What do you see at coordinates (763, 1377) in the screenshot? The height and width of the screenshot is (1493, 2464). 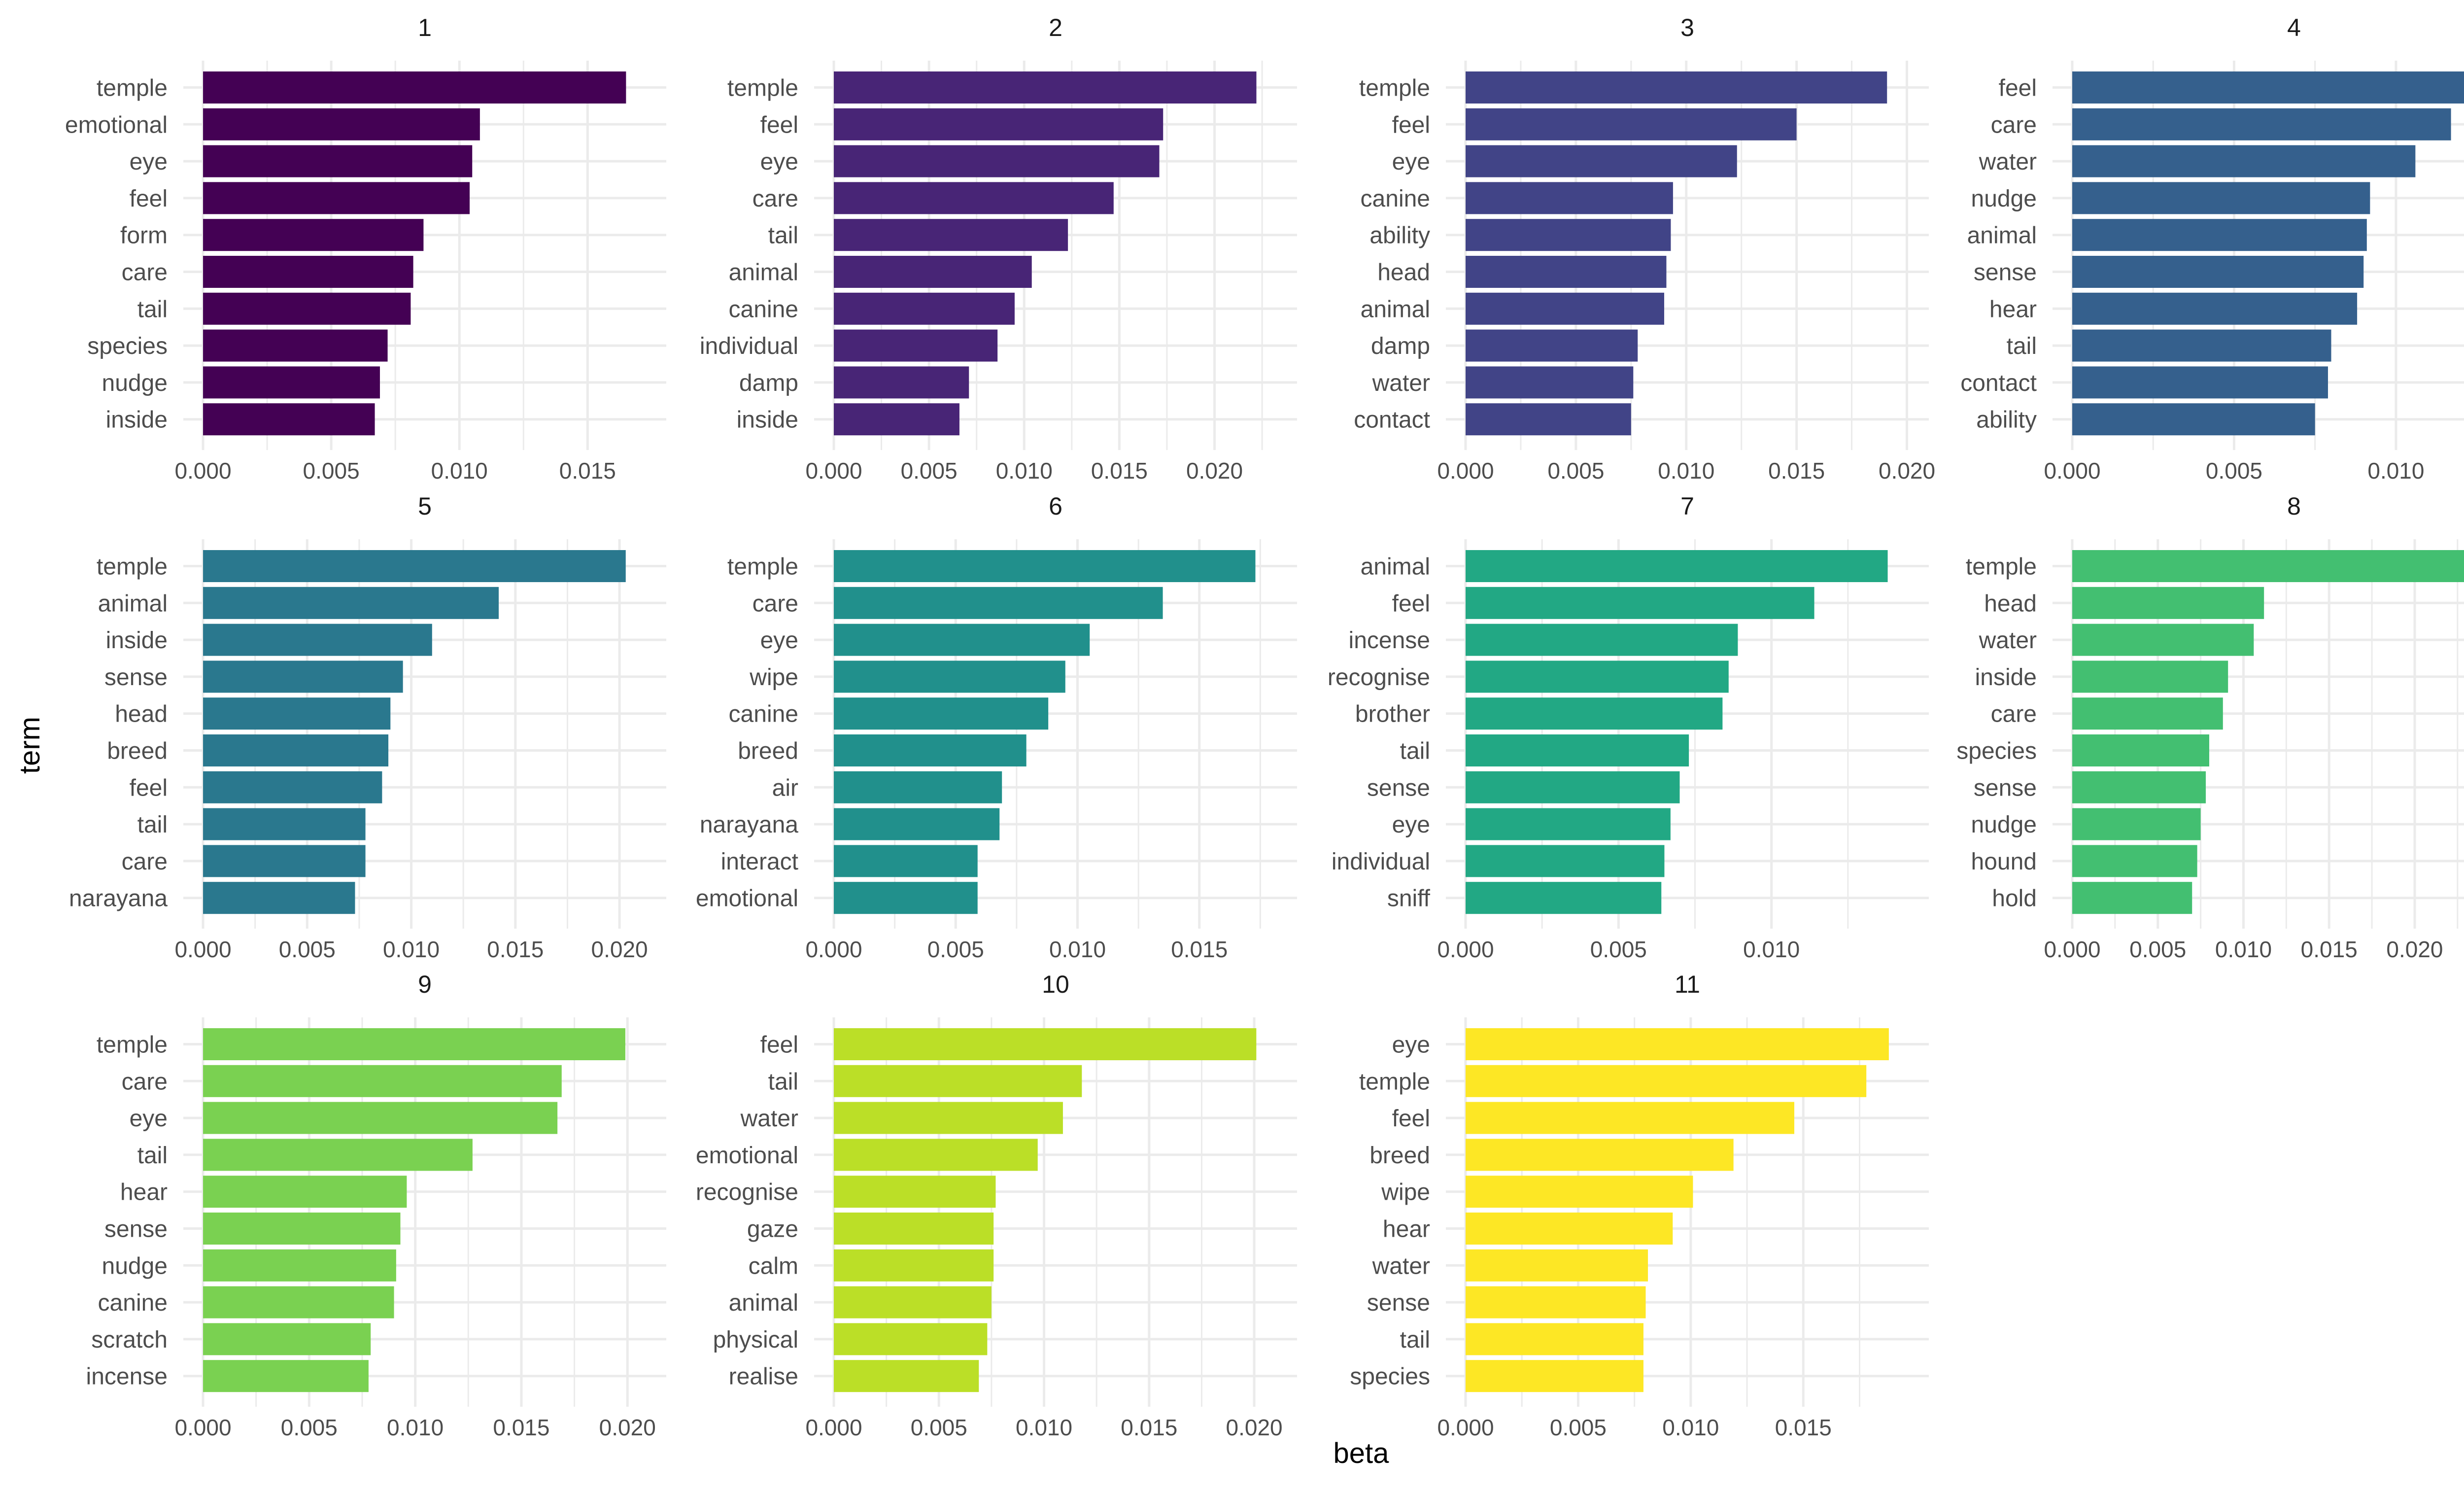 I see `category-label: realise` at bounding box center [763, 1377].